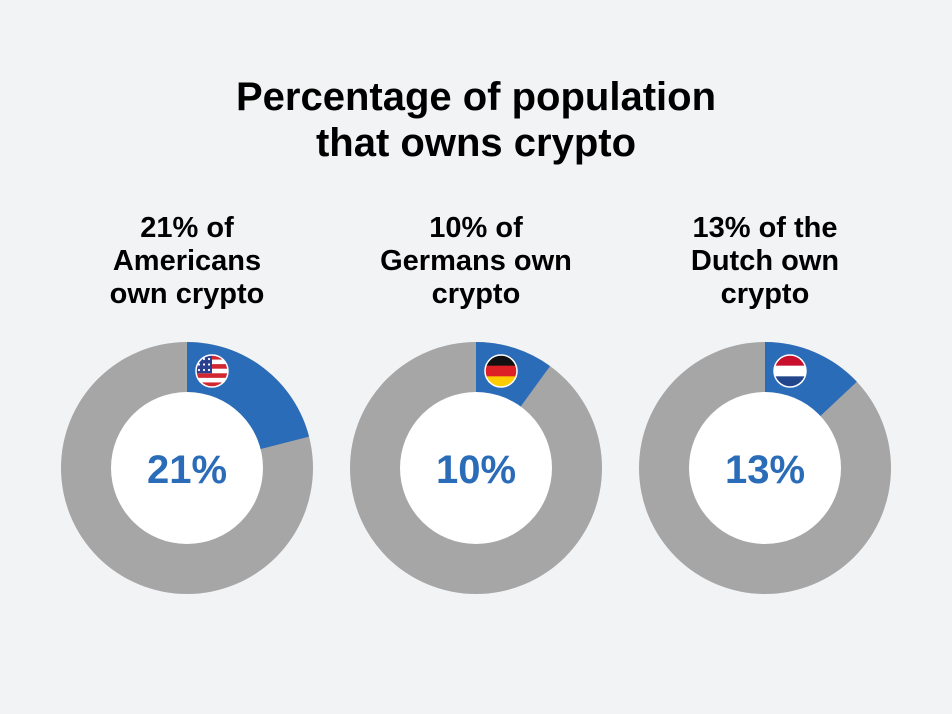 This screenshot has width=952, height=714. What do you see at coordinates (187, 294) in the screenshot?
I see `caption-line: own crypto` at bounding box center [187, 294].